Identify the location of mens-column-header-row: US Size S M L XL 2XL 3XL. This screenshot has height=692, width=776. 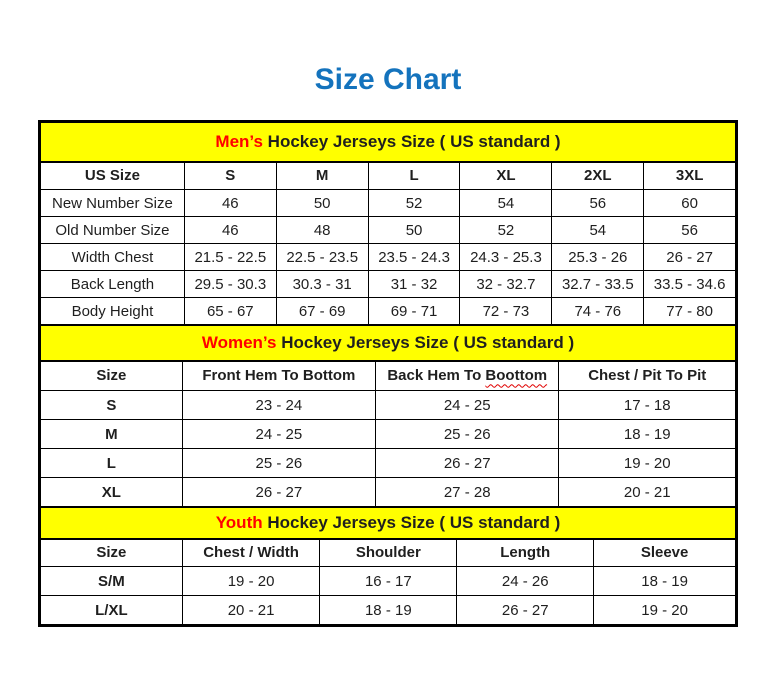
(388, 175).